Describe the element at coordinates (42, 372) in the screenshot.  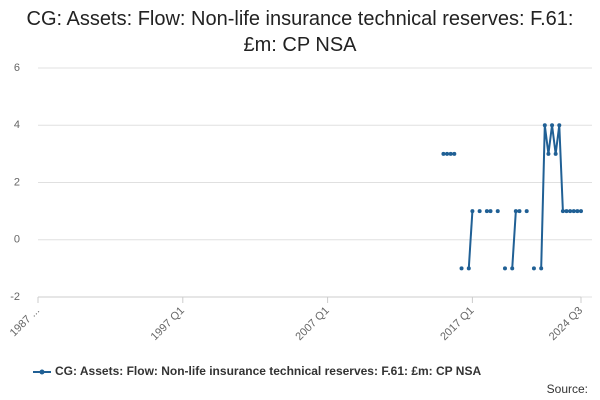
I see `legend-dot` at that location.